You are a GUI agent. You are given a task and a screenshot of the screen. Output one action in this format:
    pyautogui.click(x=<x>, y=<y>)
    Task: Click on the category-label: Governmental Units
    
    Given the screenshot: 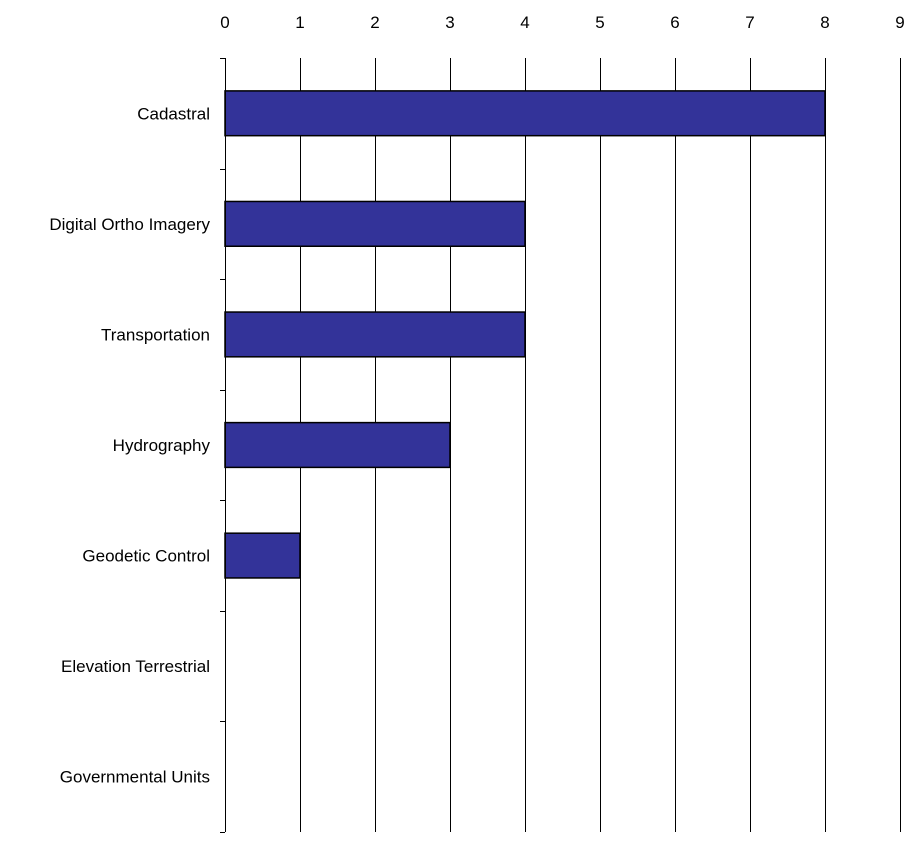 What is the action you would take?
    pyautogui.click(x=135, y=777)
    